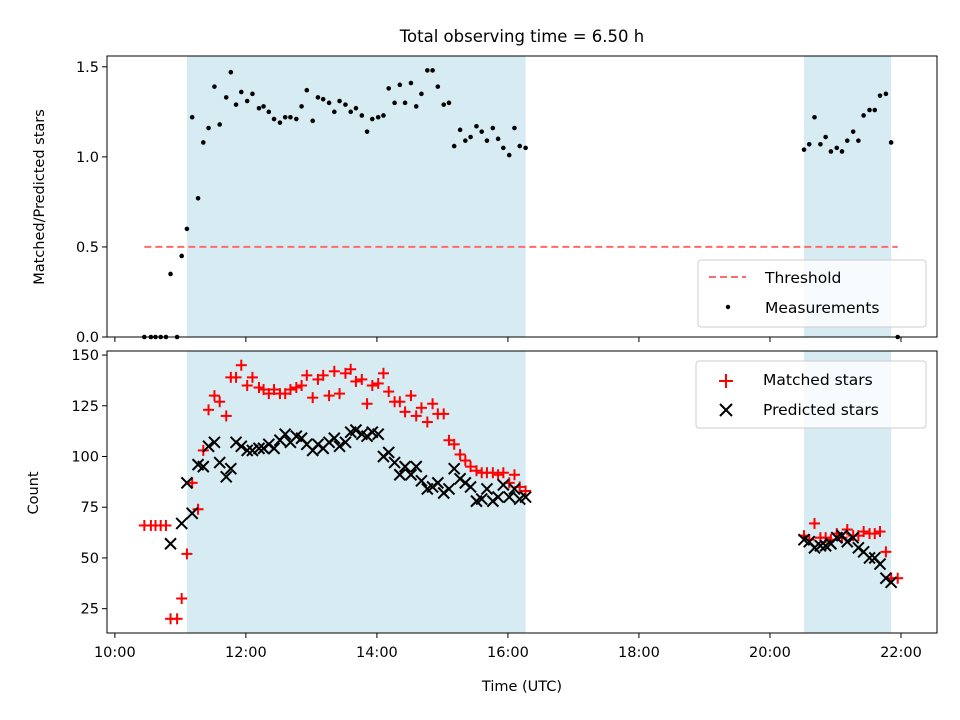 The width and height of the screenshot is (960, 720). What do you see at coordinates (812, 293) in the screenshot?
I see `top-legend: Threshold Measurements` at bounding box center [812, 293].